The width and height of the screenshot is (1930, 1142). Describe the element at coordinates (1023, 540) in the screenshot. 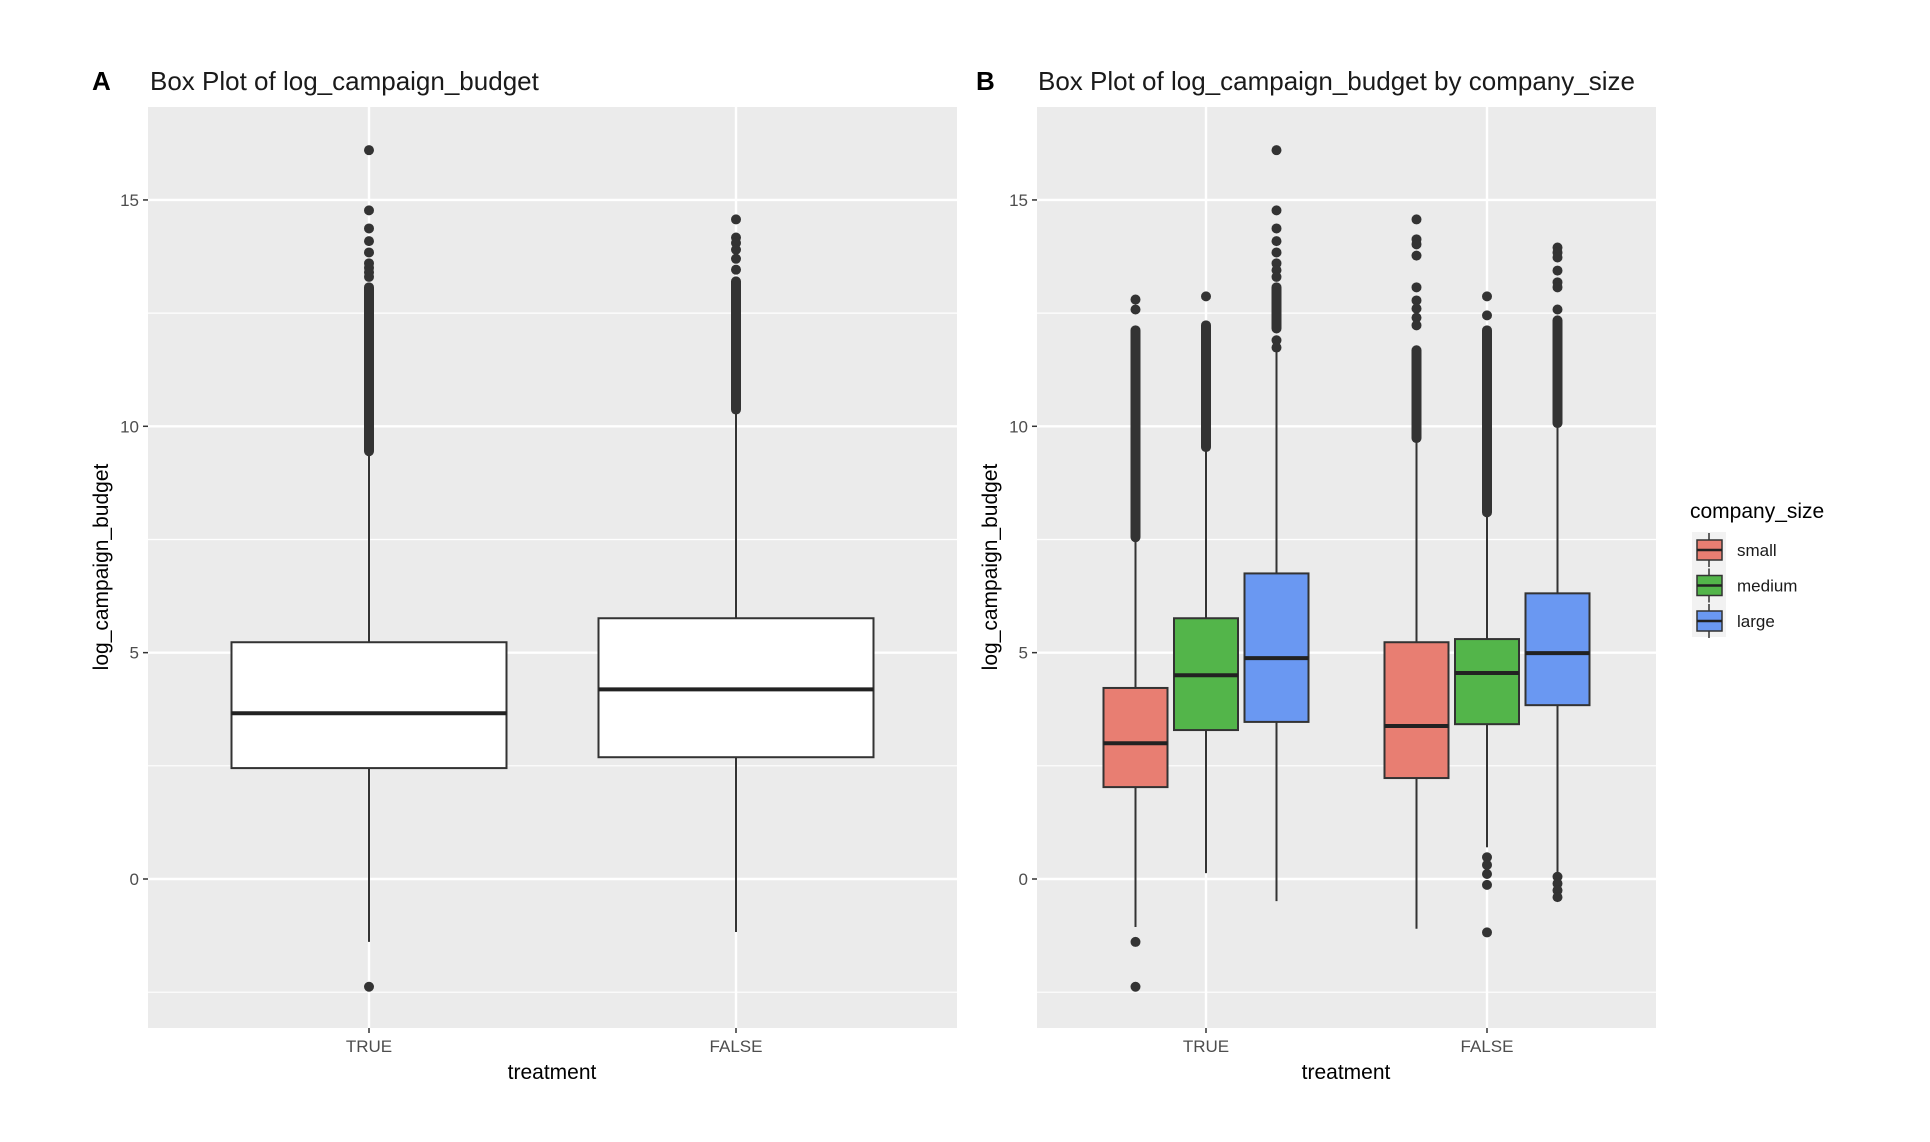

I see `panel-b-y-axis: 0 5 10 15` at that location.